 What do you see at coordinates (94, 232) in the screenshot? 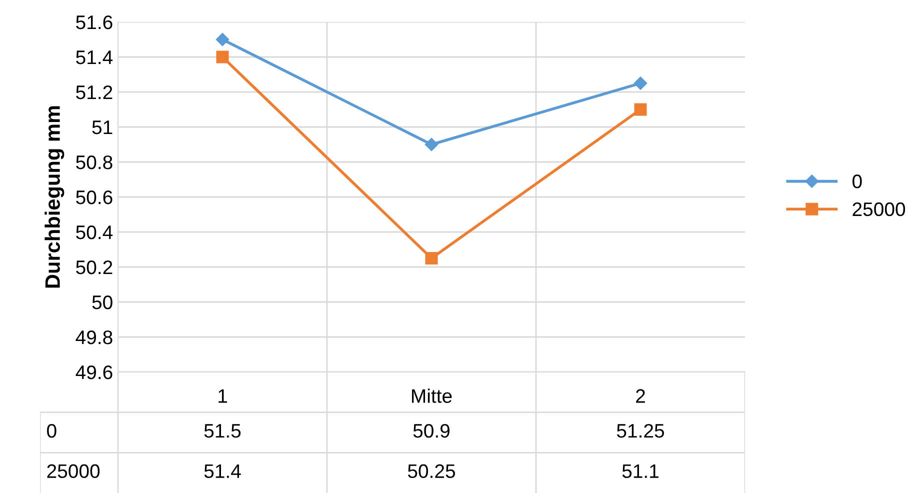
I see `y-tick-label: 50.4` at bounding box center [94, 232].